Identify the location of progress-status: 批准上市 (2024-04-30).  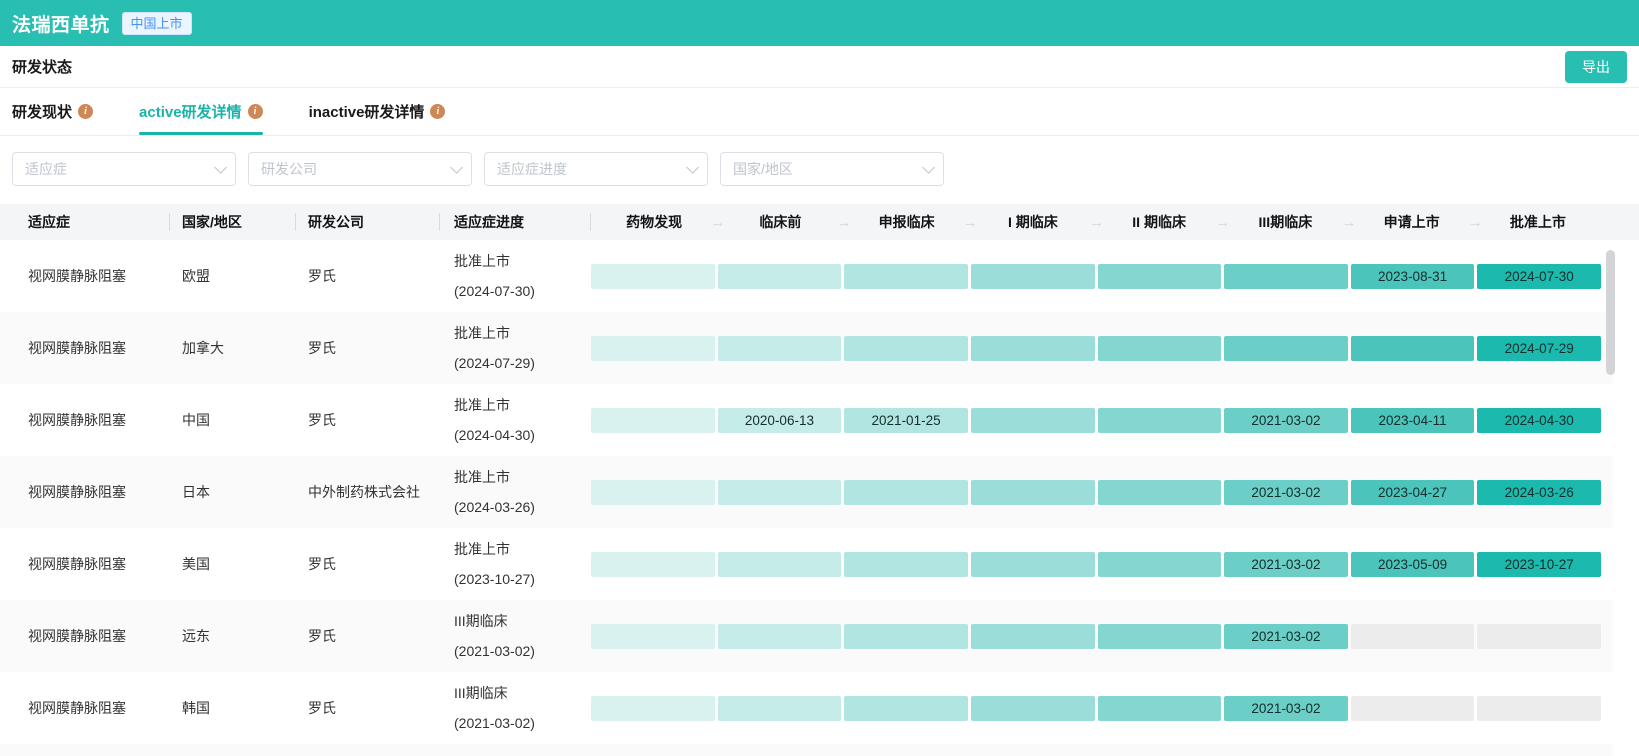
(494, 420).